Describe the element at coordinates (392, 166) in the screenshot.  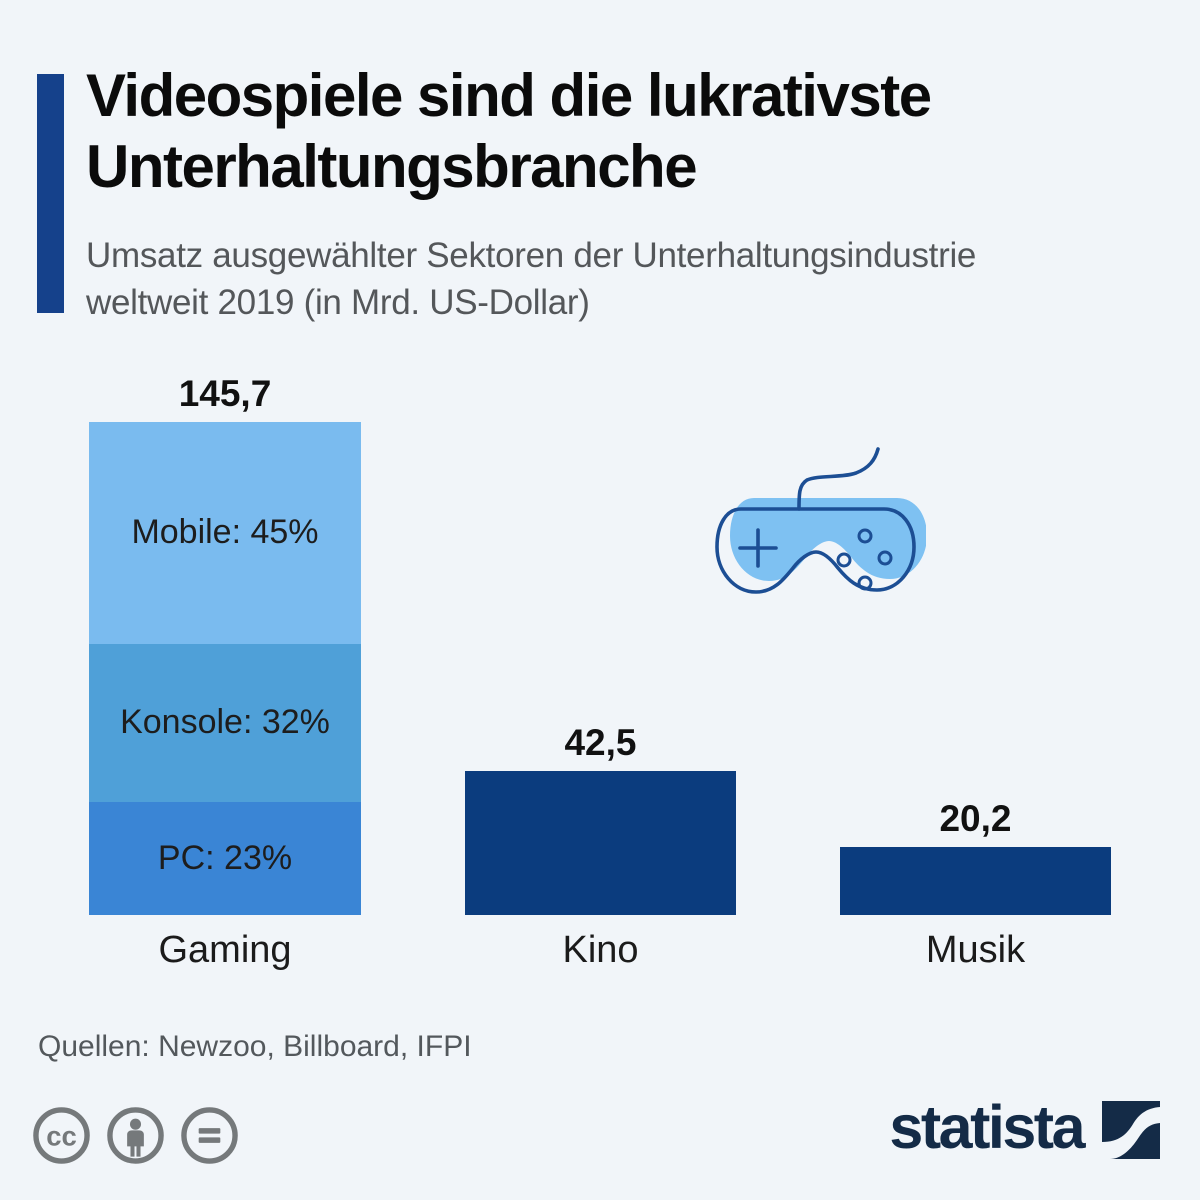
I see `page-title-line2: Unterhaltungsbranche` at that location.